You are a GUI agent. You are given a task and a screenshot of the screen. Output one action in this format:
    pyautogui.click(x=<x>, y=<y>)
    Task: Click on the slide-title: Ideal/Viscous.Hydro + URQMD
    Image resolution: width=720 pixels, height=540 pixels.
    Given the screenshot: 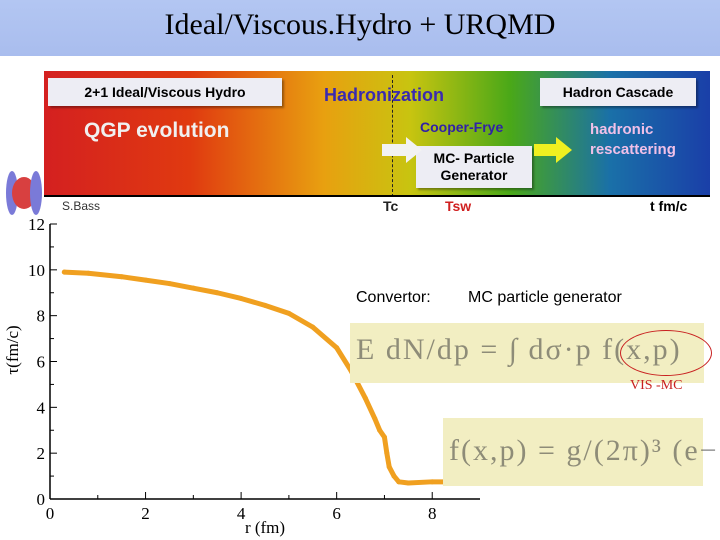 What is the action you would take?
    pyautogui.click(x=360, y=24)
    